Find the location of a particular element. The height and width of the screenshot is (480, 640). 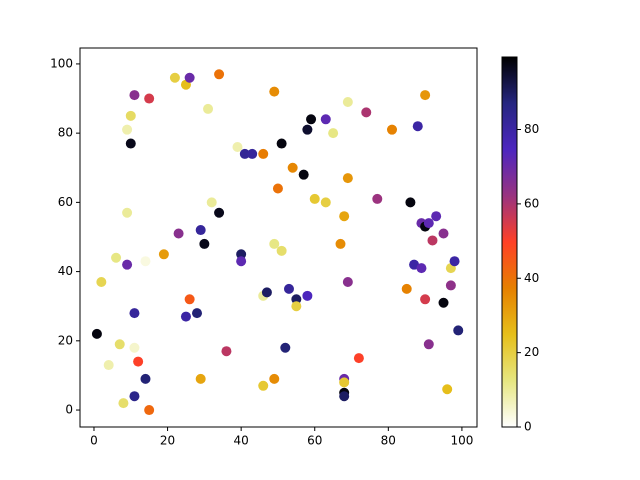

y-tick-label: 100 is located at coordinates (61, 63).